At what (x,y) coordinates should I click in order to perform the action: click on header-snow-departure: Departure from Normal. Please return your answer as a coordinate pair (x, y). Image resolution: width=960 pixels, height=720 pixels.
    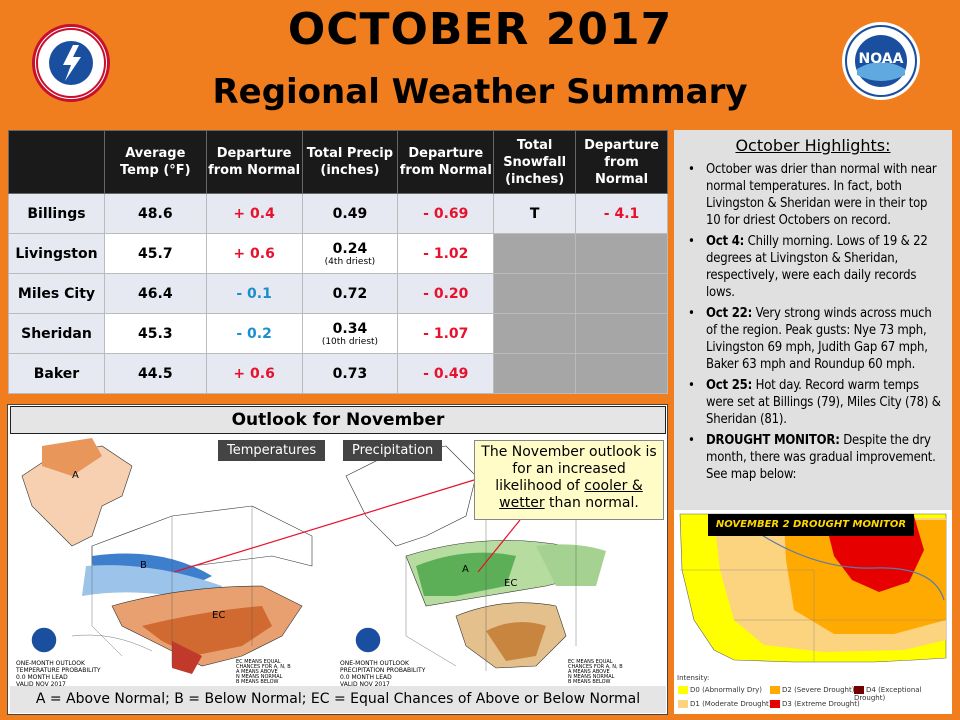
    Looking at the image, I should click on (621, 162).